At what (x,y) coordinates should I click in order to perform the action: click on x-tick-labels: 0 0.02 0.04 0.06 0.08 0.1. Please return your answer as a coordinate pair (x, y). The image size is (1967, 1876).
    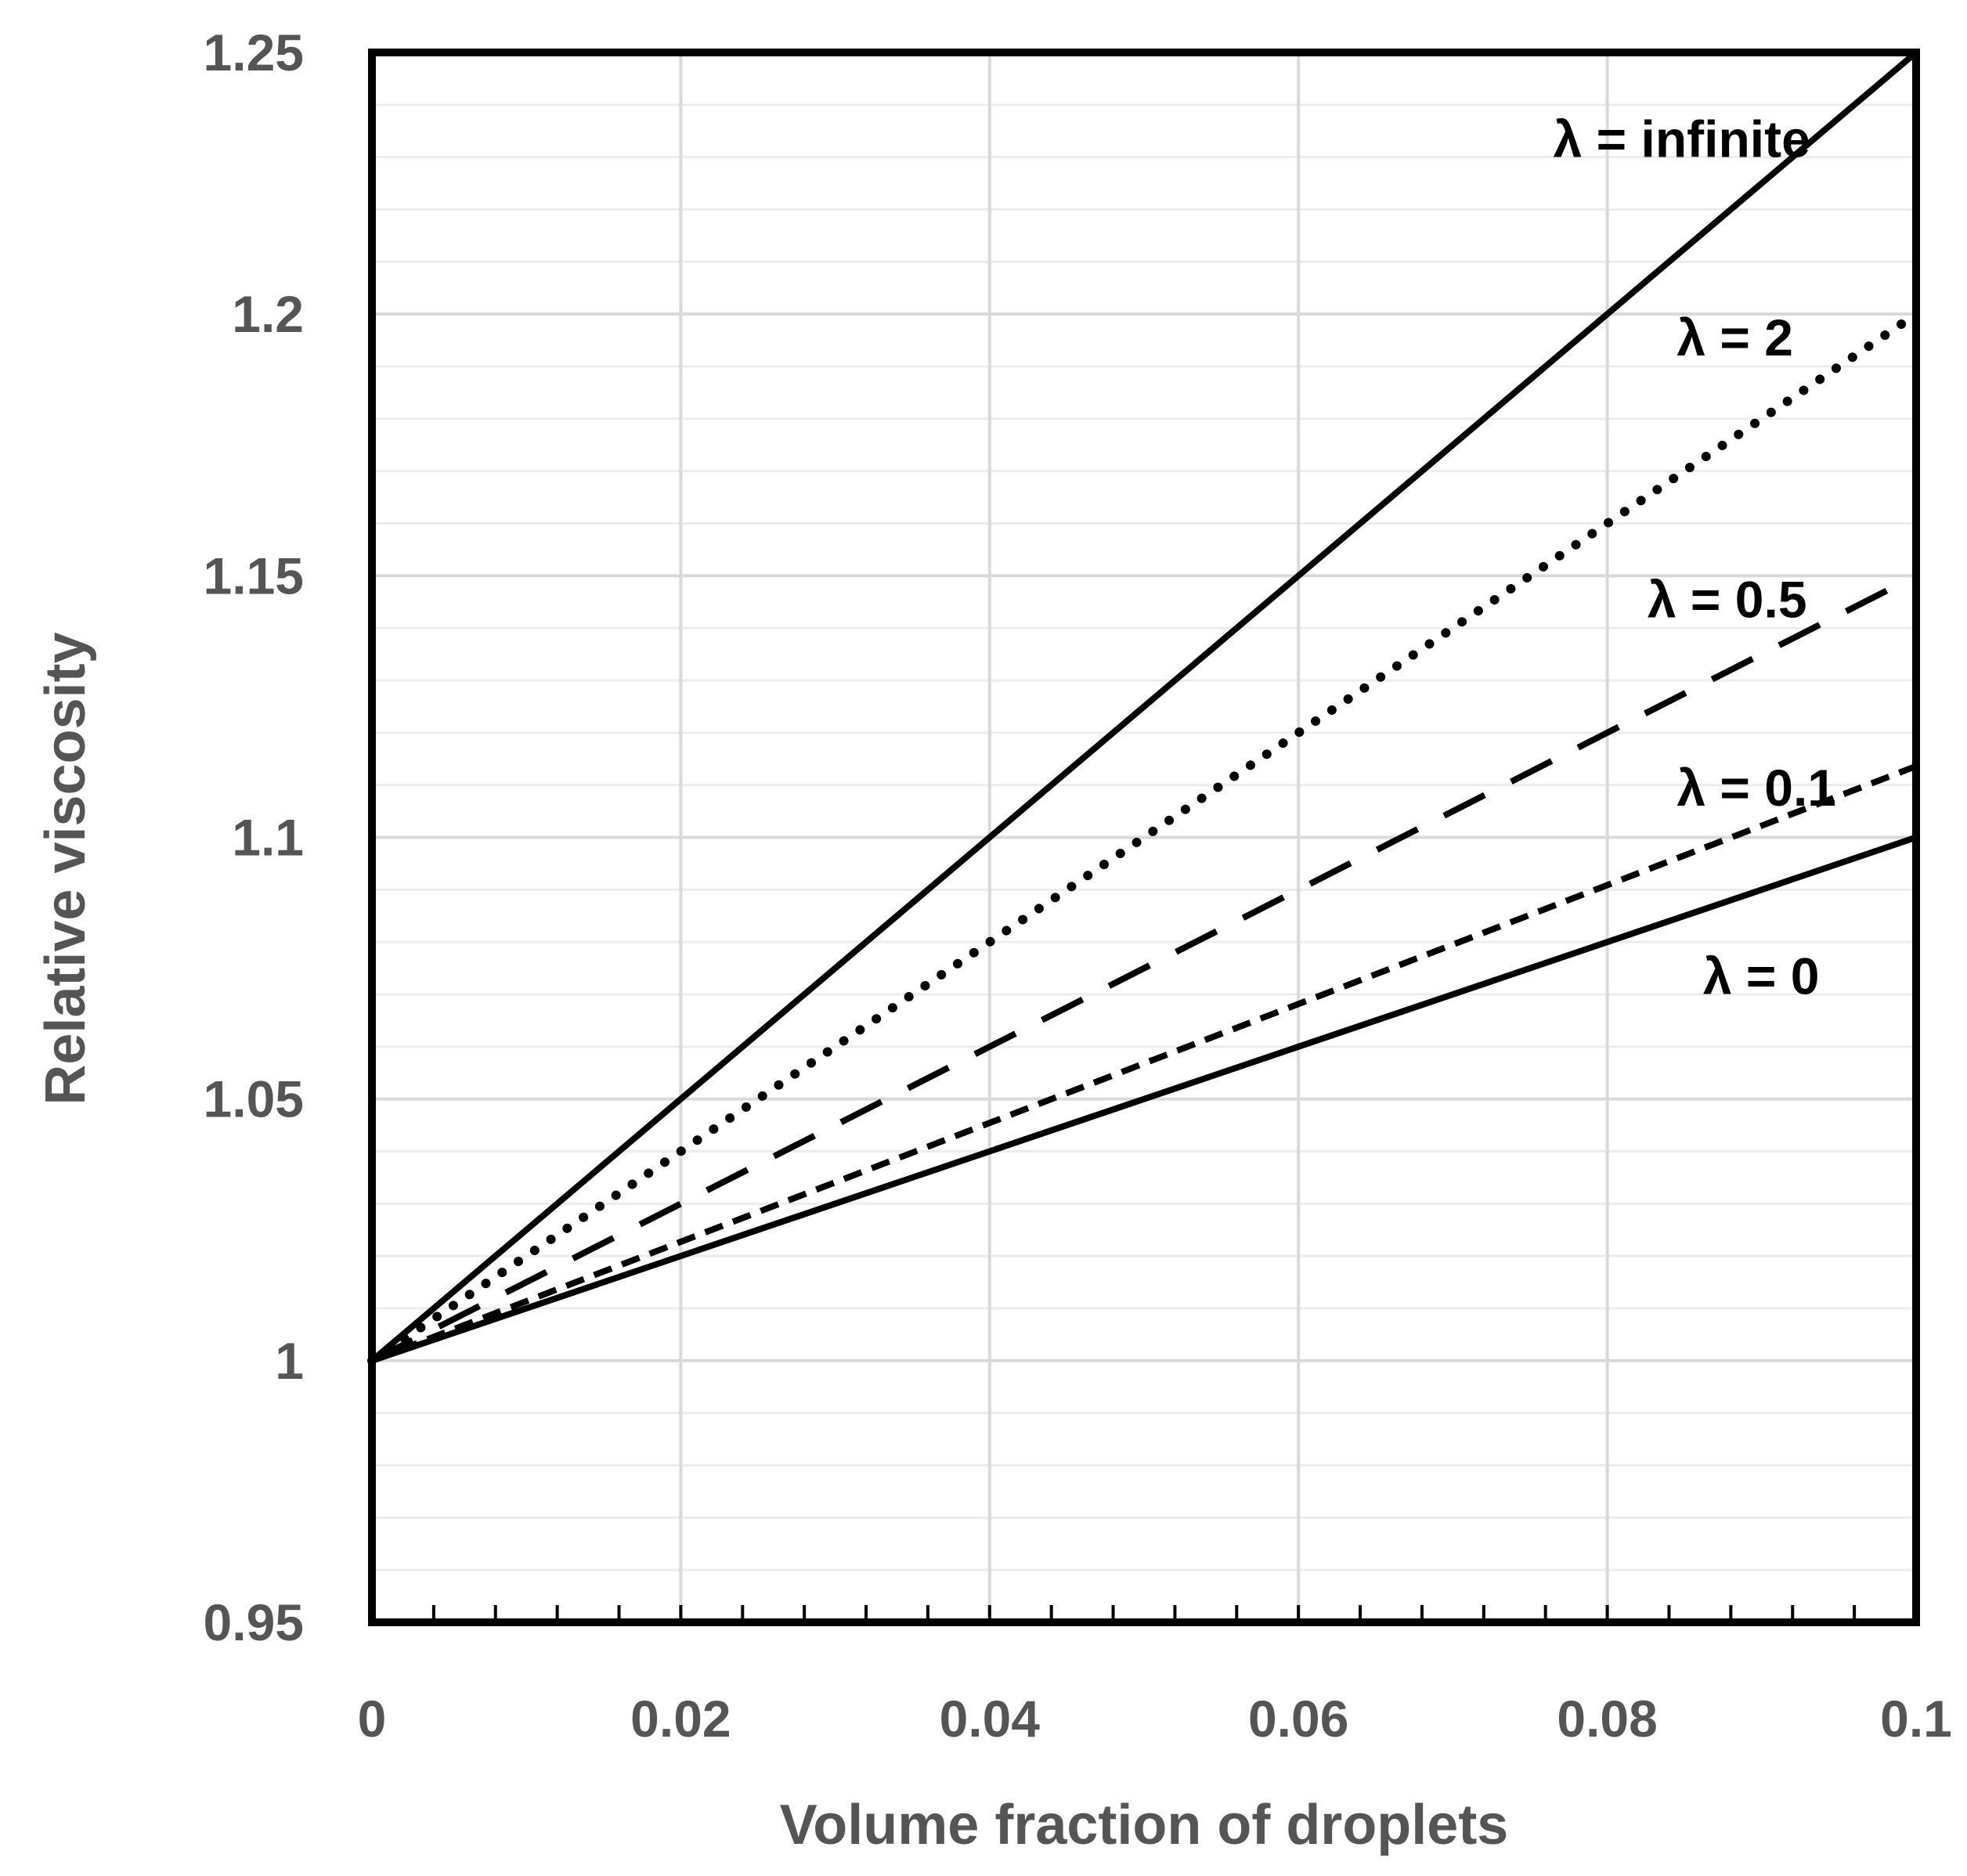
    Looking at the image, I should click on (1155, 1719).